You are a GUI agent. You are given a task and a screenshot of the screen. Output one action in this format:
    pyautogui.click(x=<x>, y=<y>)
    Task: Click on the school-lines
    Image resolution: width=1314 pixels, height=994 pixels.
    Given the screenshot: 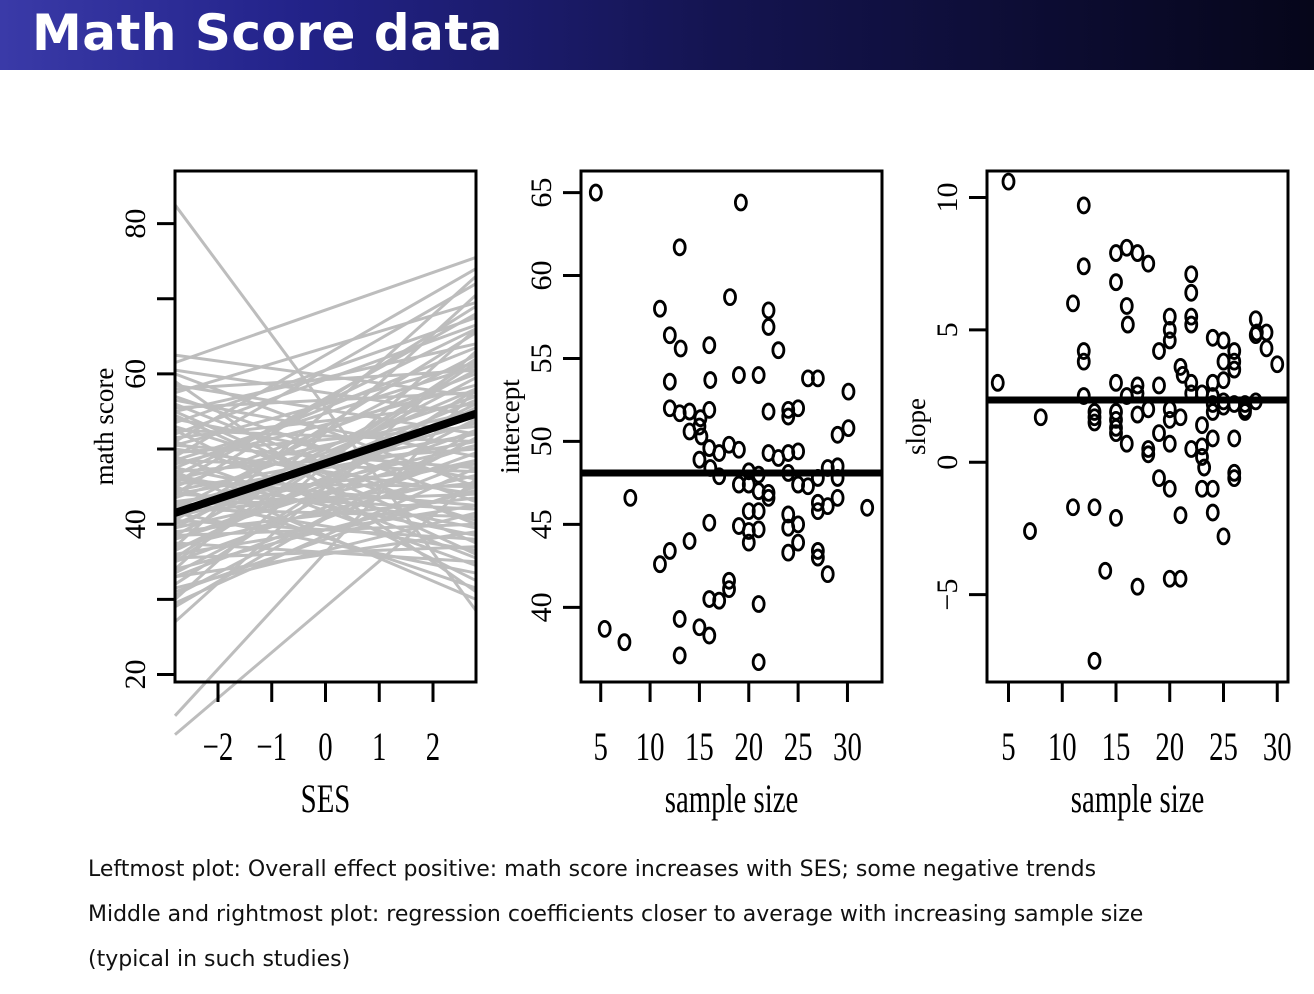 What is the action you would take?
    pyautogui.click(x=325, y=469)
    